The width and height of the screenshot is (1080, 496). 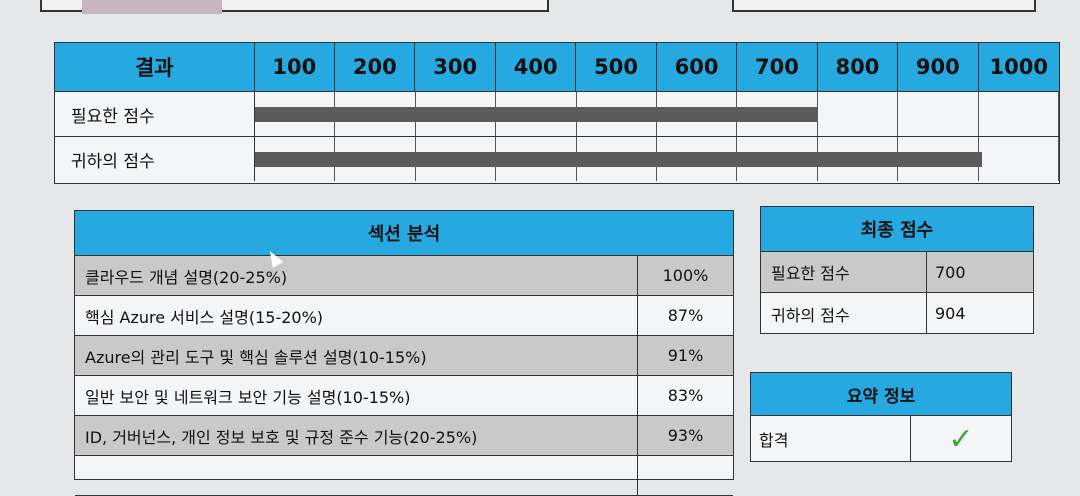 I want to click on table-row: 필요한 점수 700, so click(x=897, y=272).